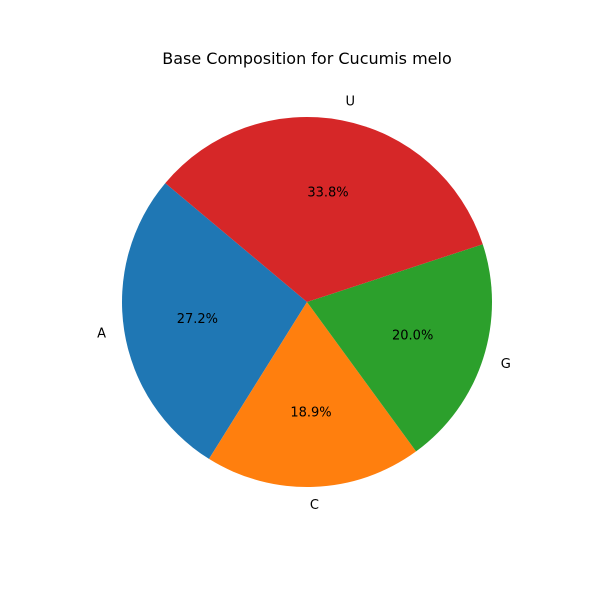  I want to click on pct-label-c: 18.9%, so click(310, 412).